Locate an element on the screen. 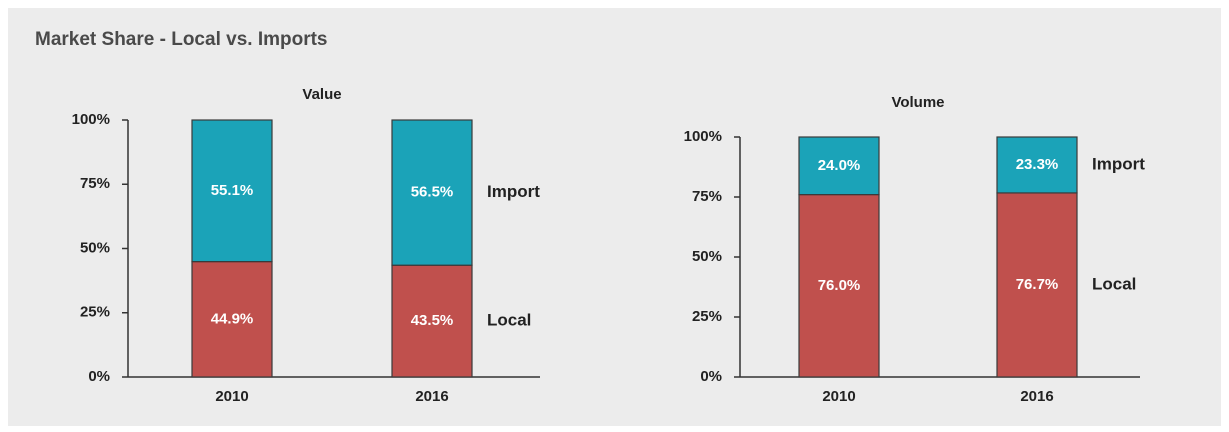 The width and height of the screenshot is (1229, 432). value-label: 55.1% is located at coordinates (232, 190).